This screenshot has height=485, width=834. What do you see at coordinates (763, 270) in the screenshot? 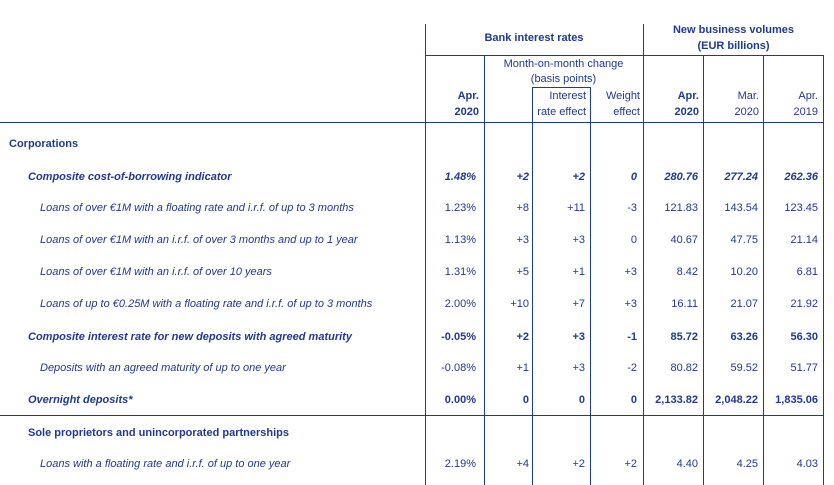
I see `col-rule-apr19` at bounding box center [763, 270].